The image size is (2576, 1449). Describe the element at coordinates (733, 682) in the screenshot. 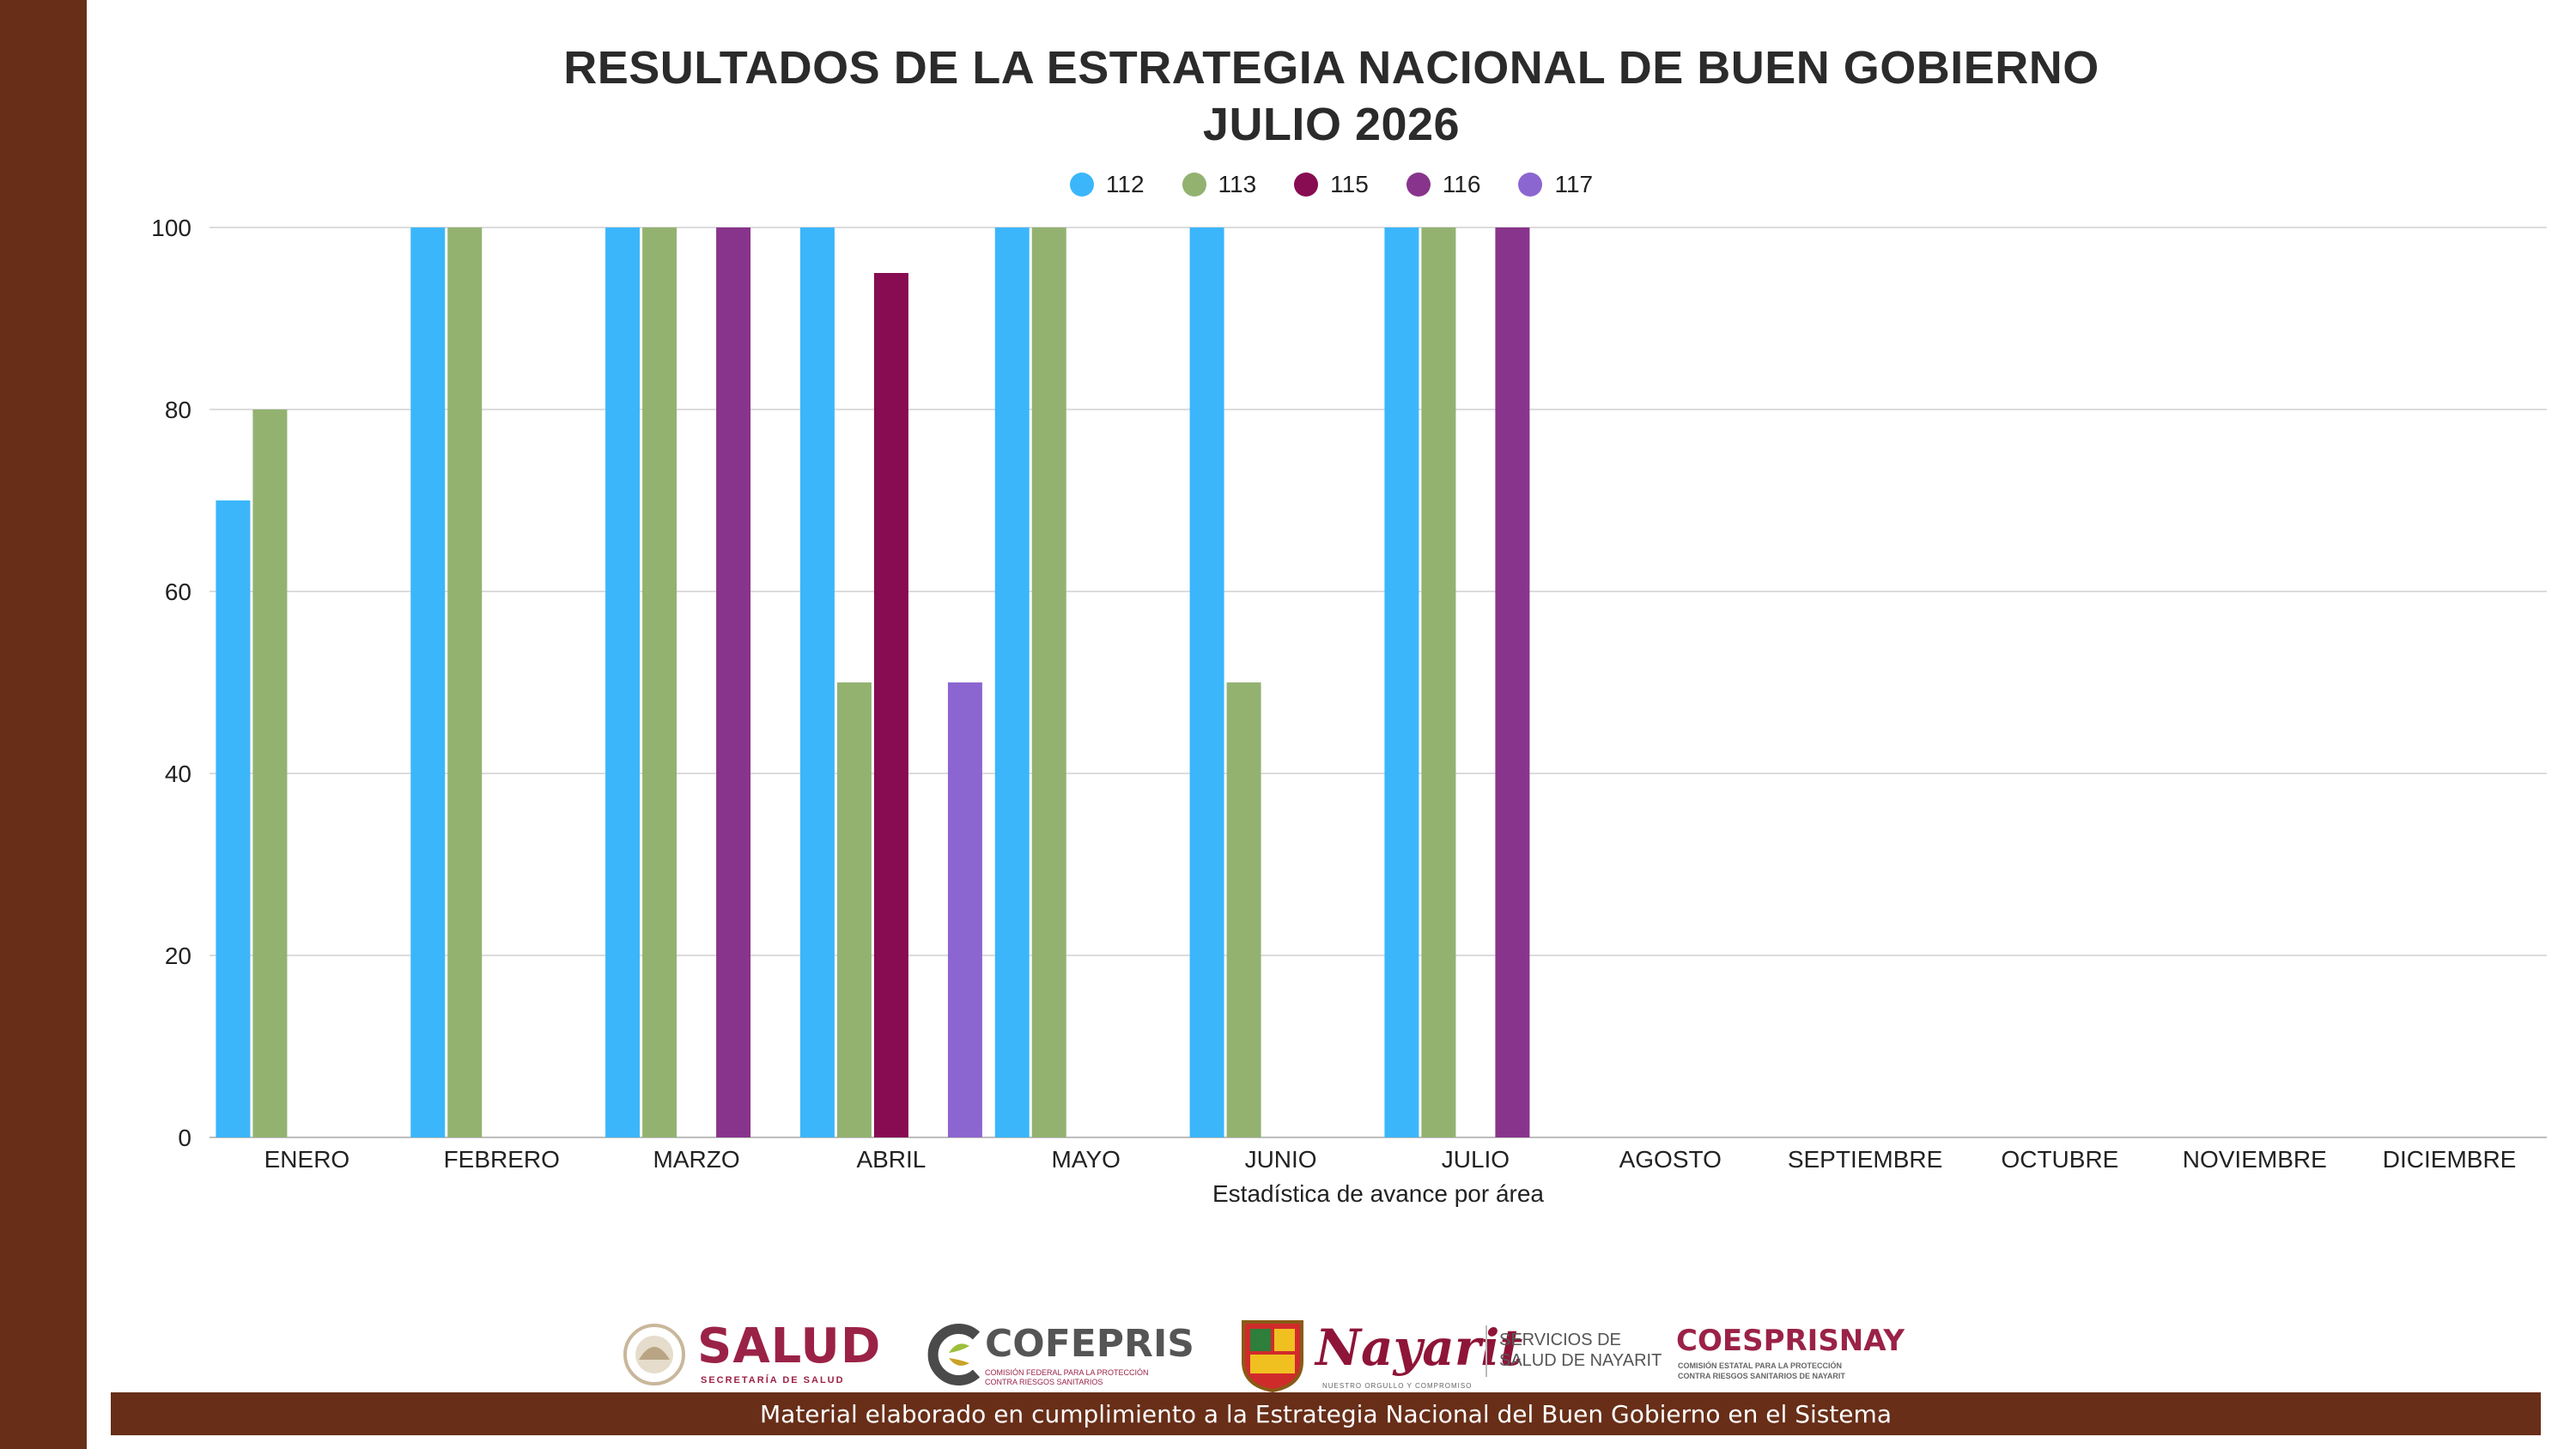

I see `bar-116-marzo` at that location.